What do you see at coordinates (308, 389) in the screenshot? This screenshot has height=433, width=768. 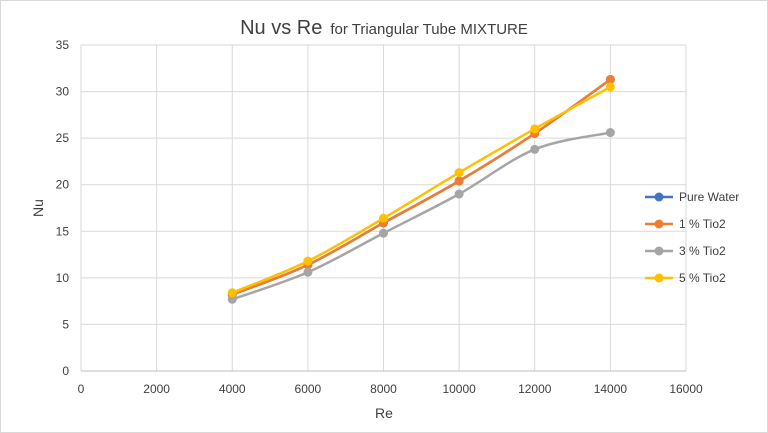 I see `x-tick-label: 6000` at bounding box center [308, 389].